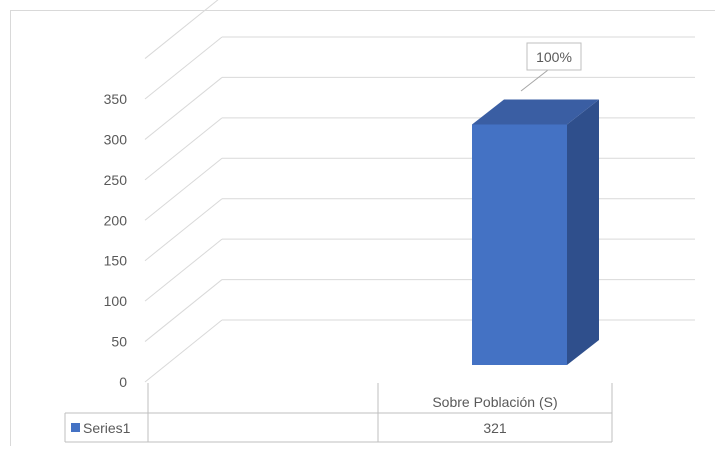 The width and height of the screenshot is (719, 450). What do you see at coordinates (495, 428) in the screenshot?
I see `table-value: 321` at bounding box center [495, 428].